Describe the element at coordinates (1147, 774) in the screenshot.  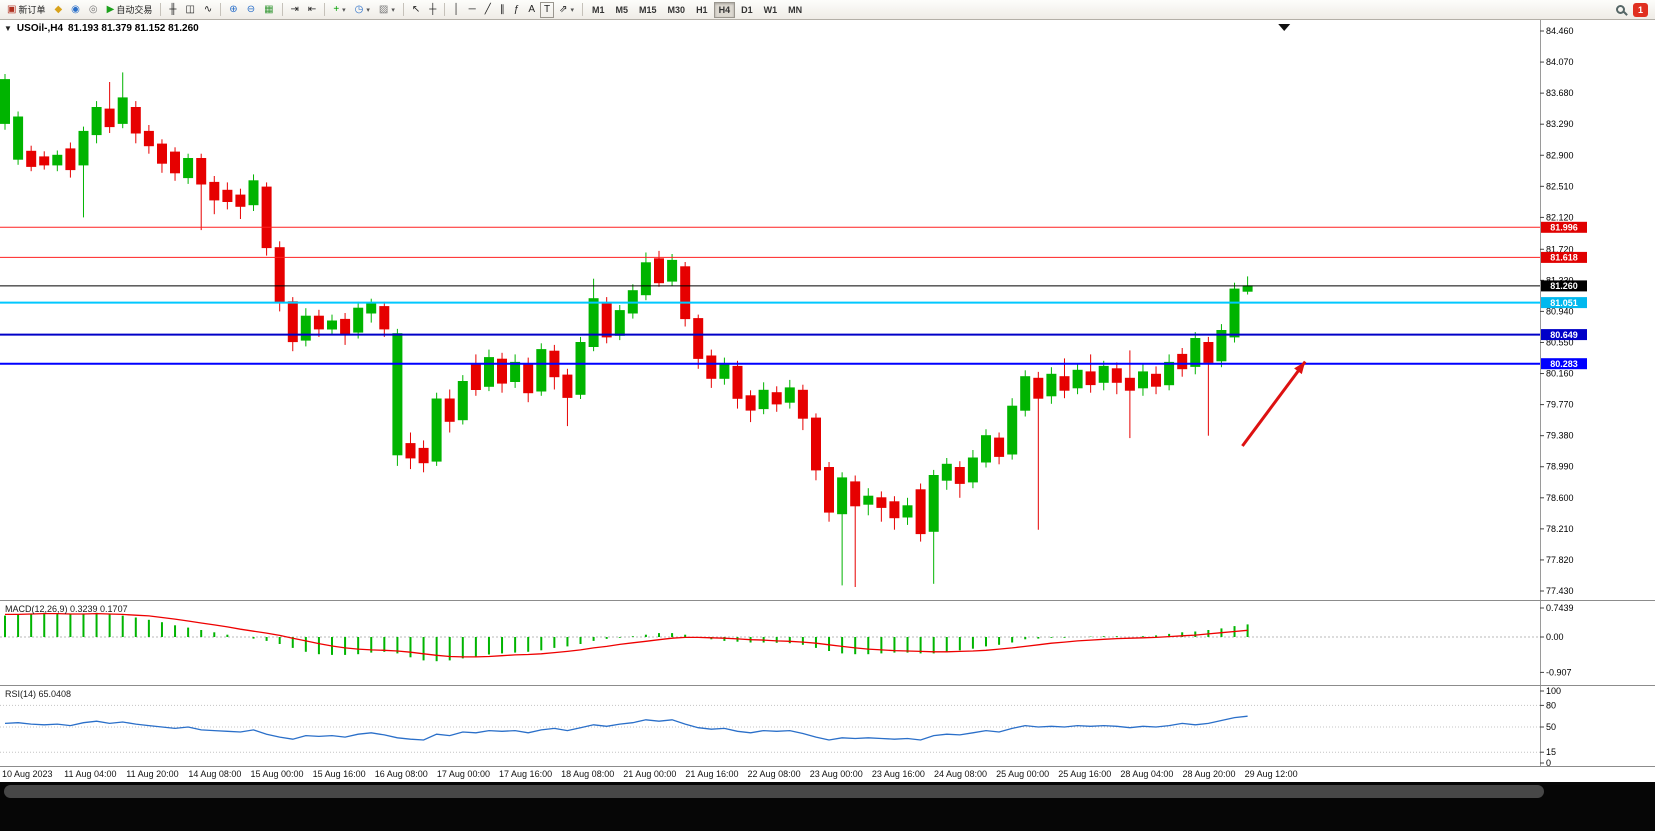
I see `time-label: 28 Aug 04:00` at that location.